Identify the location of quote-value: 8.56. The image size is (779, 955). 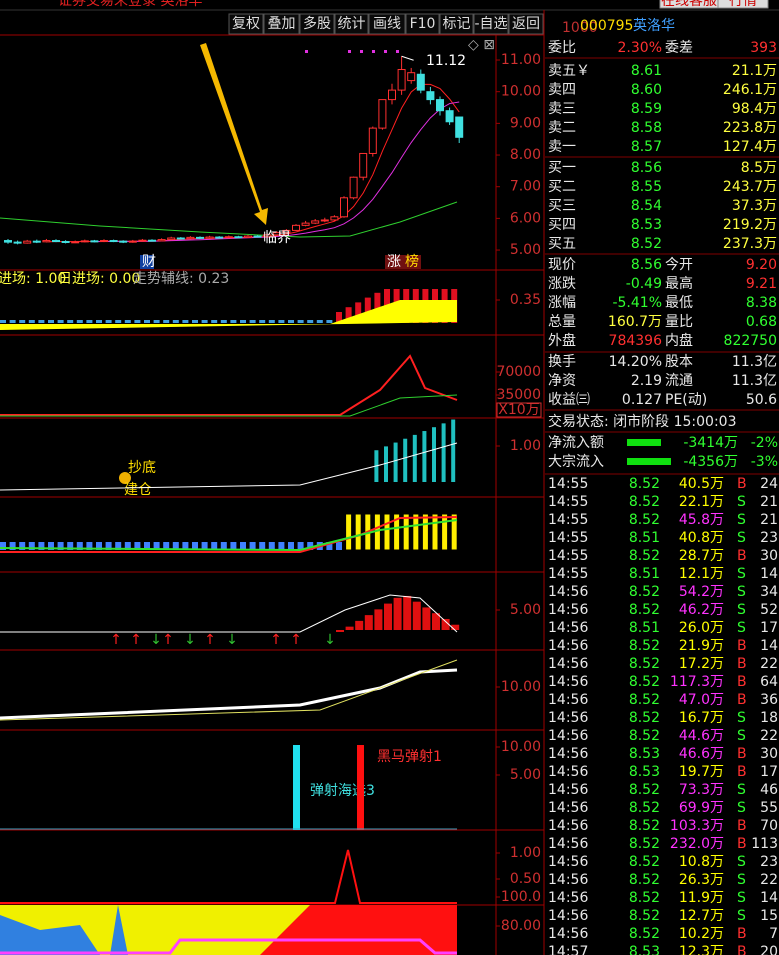
(646, 265).